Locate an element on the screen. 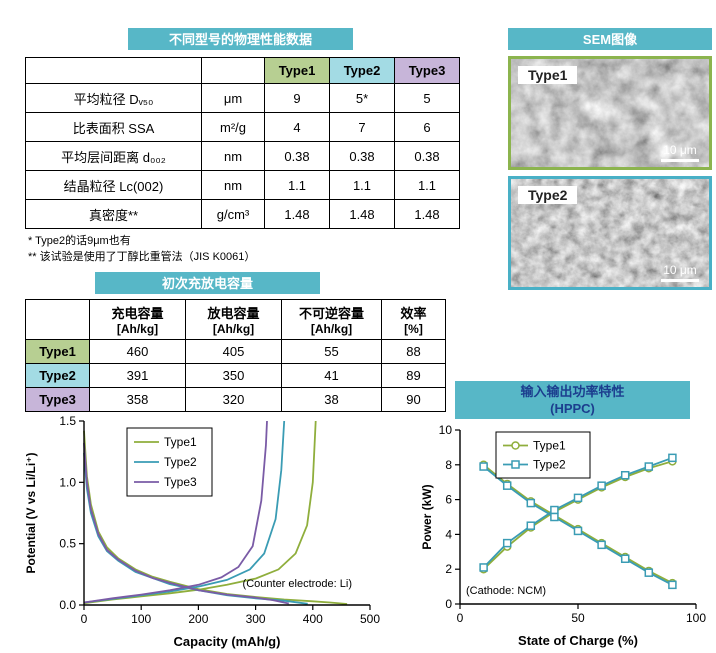 The height and width of the screenshot is (653, 716). svg-text: 0.0 is located at coordinates (67, 605).